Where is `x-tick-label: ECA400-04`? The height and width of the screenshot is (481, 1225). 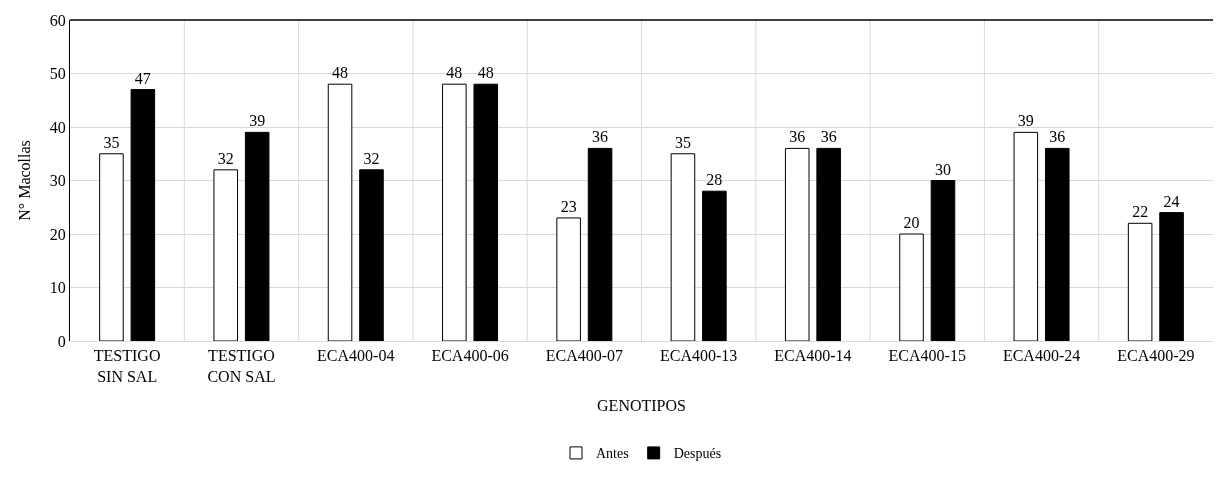
x-tick-label: ECA400-04 is located at coordinates (356, 356).